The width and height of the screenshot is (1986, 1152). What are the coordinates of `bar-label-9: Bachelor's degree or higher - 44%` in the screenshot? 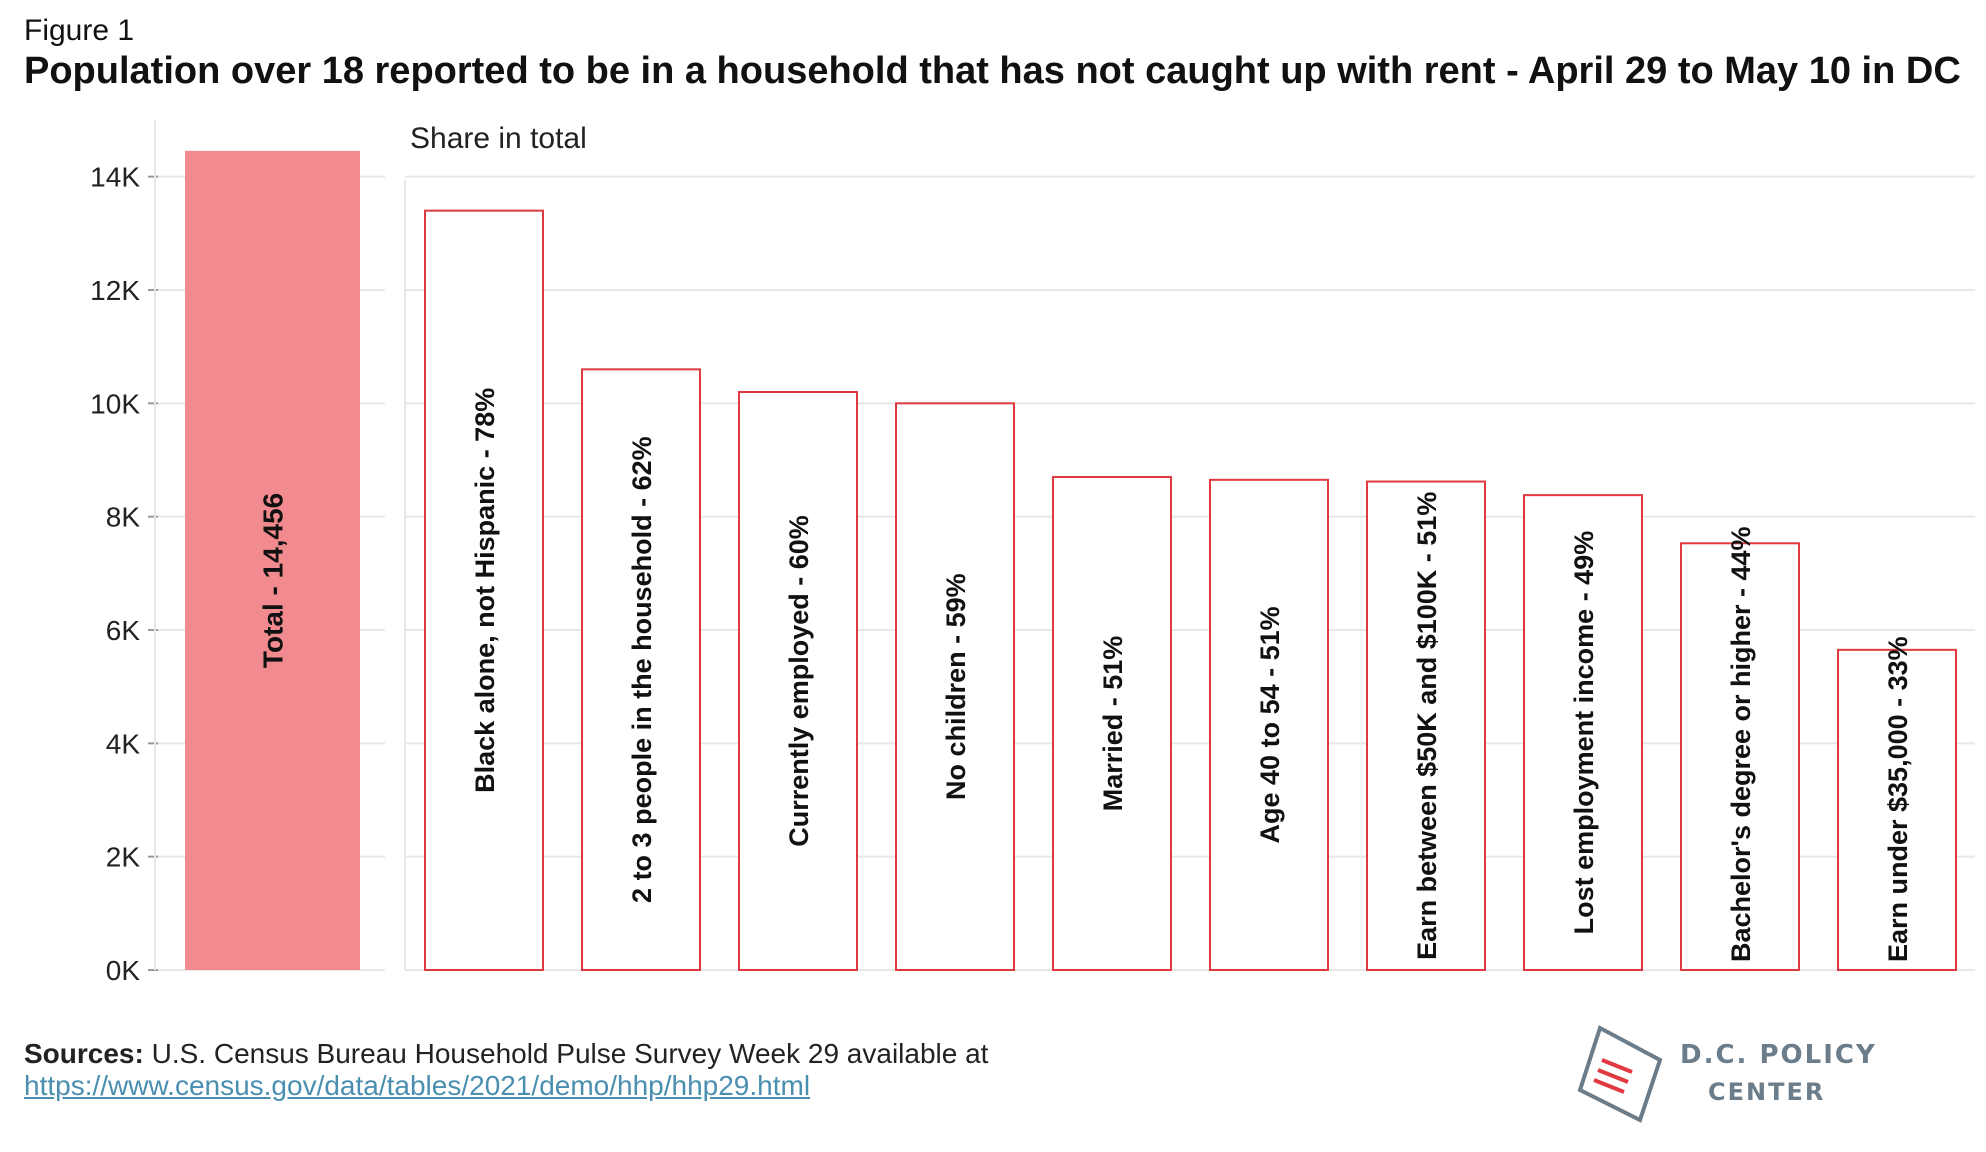 It's located at (1741, 744).